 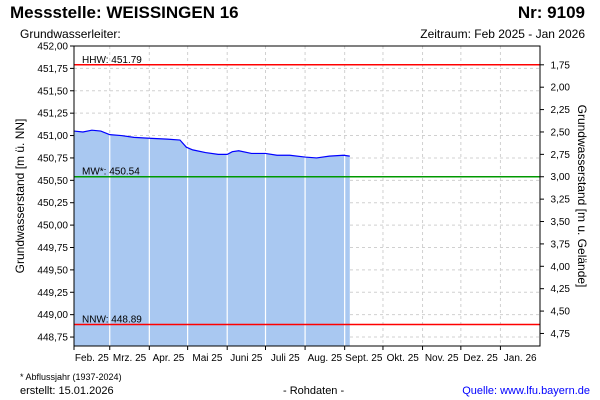 I want to click on y-tick-label: 451,25, so click(x=52, y=114).